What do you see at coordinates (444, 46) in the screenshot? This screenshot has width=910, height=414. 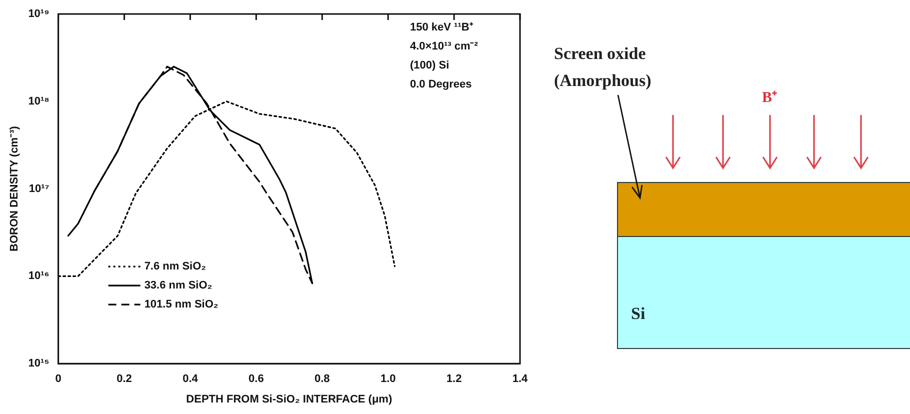 I see `annotation: 4.0×10¹³ cm⁻²` at bounding box center [444, 46].